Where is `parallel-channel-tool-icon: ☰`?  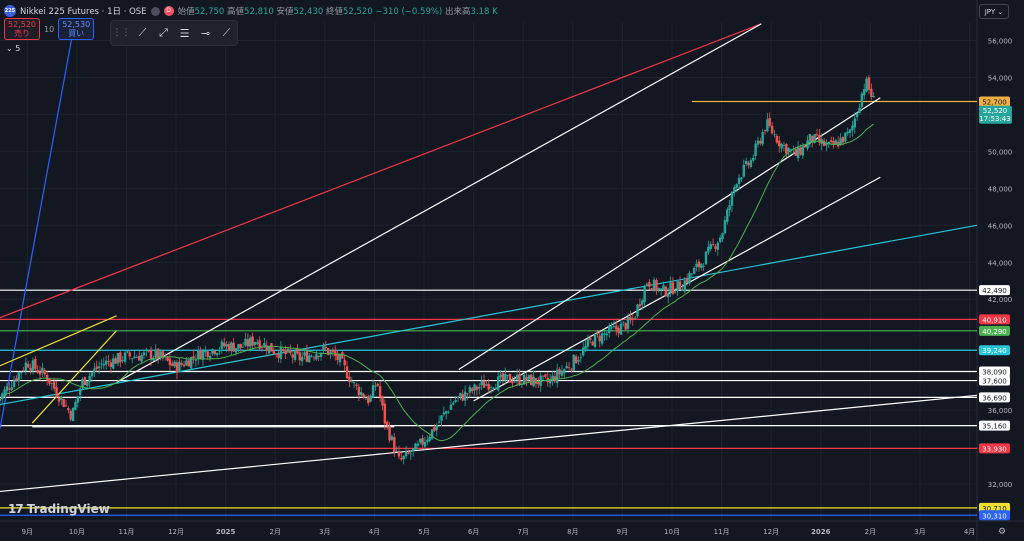 parallel-channel-tool-icon: ☰ is located at coordinates (184, 33).